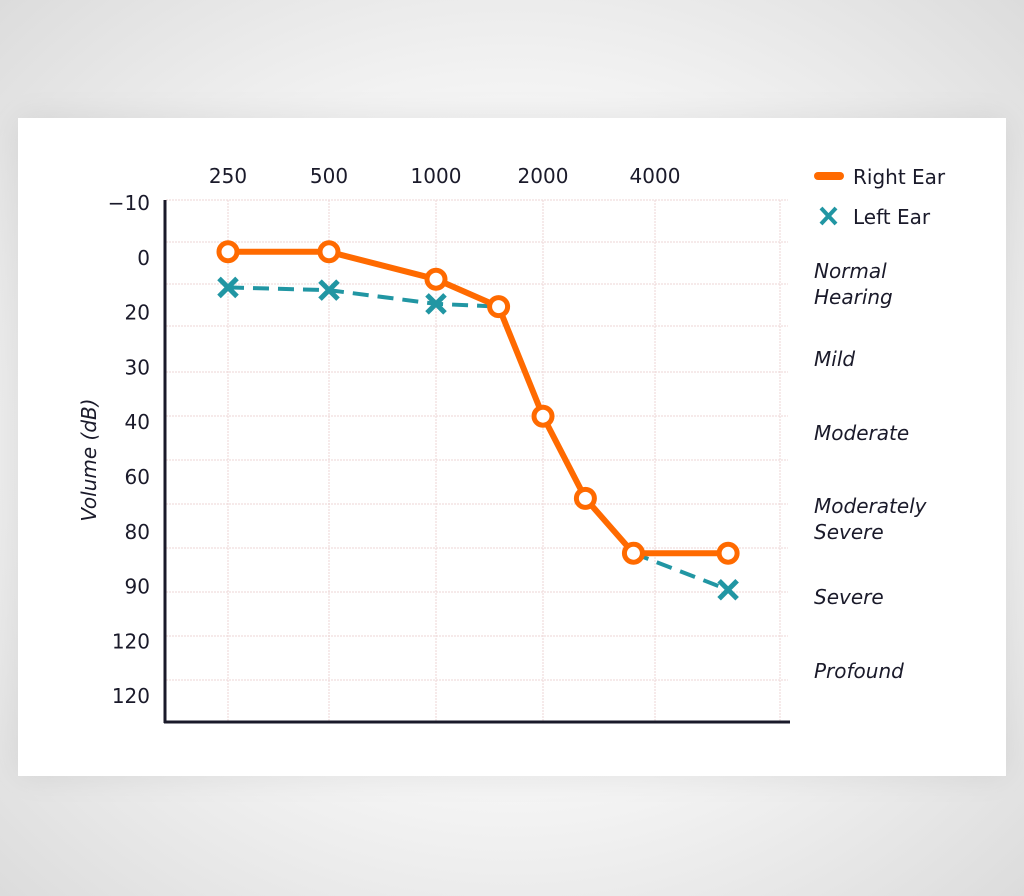  What do you see at coordinates (899, 177) in the screenshot?
I see `legend-right-ear-label: Right Ear` at bounding box center [899, 177].